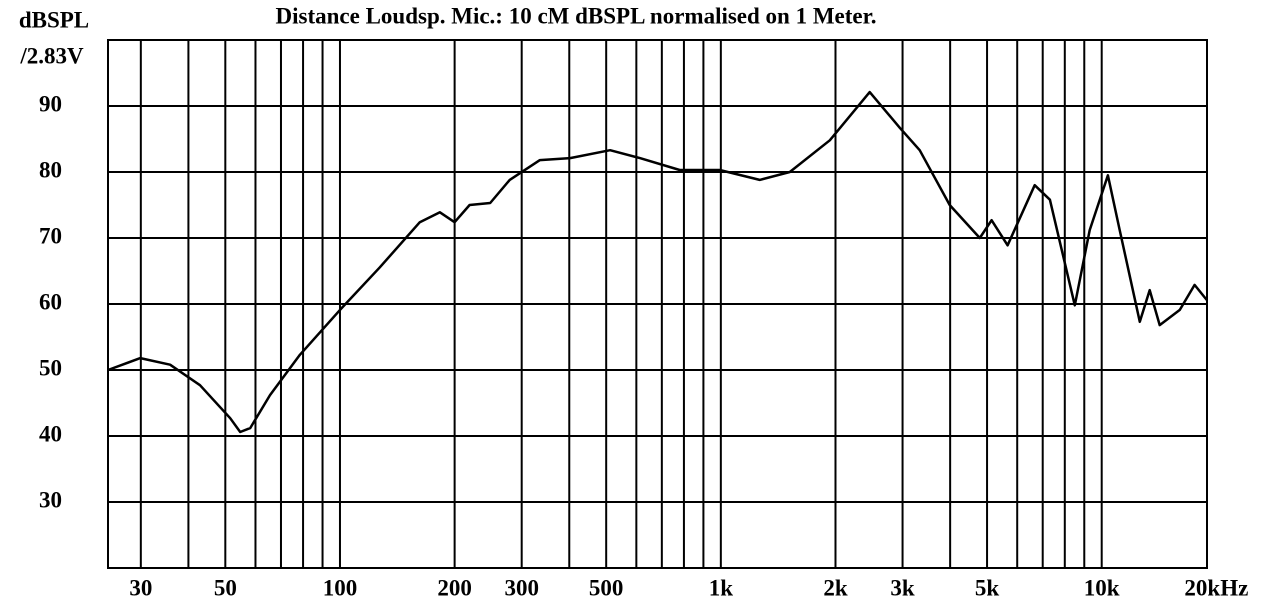  Describe the element at coordinates (50, 367) in the screenshot. I see `y-tick-label: 50` at that location.